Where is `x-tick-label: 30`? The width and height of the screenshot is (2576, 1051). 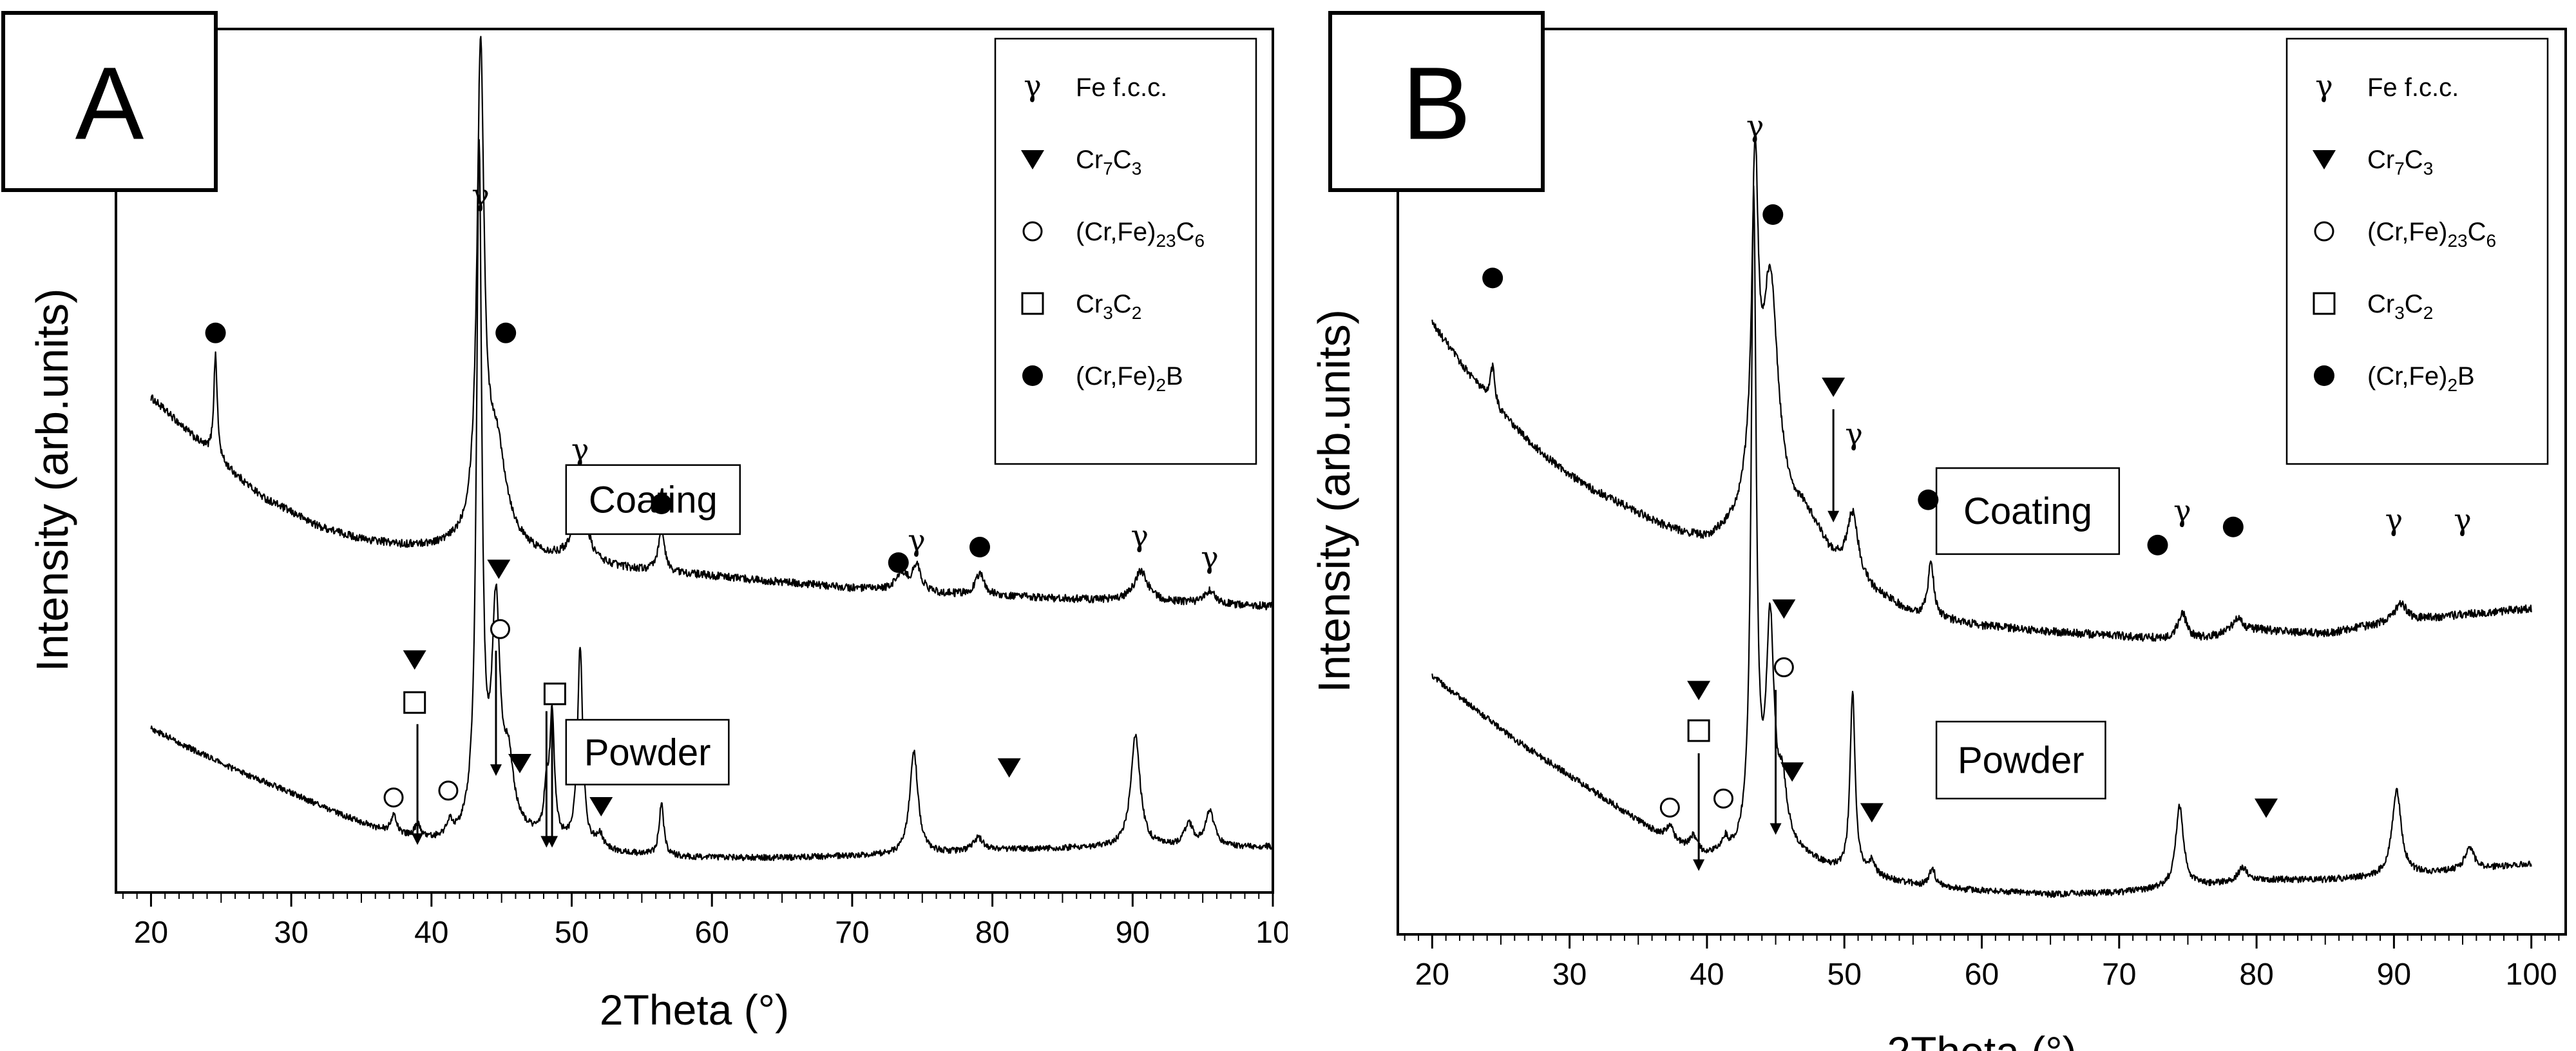
x-tick-label: 30 is located at coordinates (1569, 975).